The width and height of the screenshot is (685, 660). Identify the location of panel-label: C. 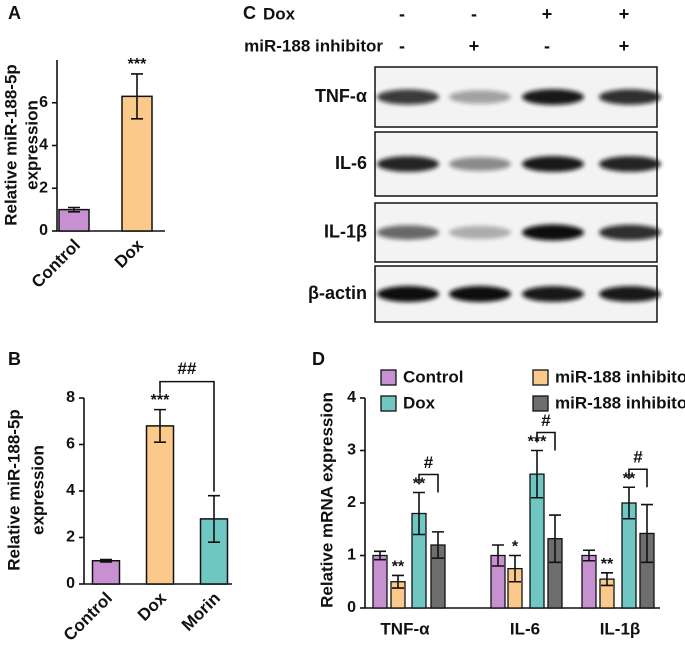
(249, 13).